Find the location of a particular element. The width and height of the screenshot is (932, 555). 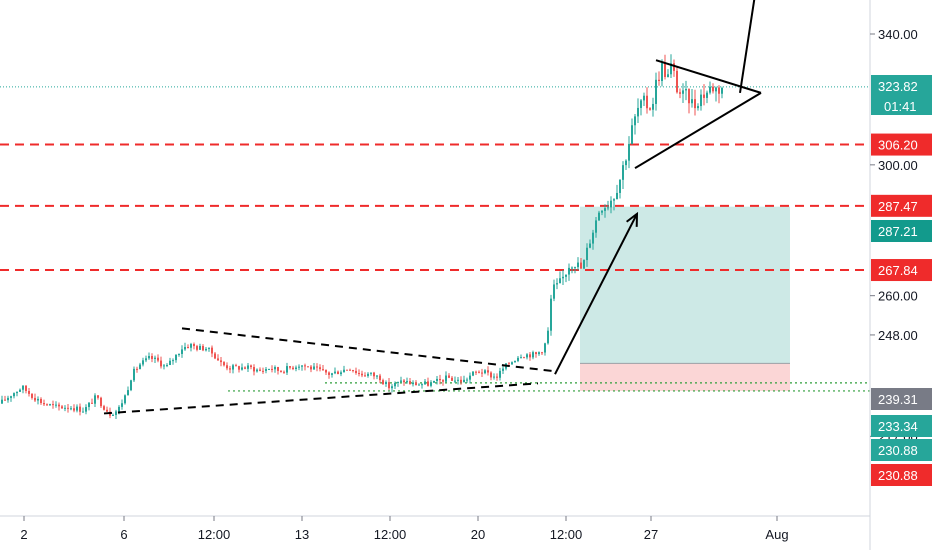

triangle-lower-trendline is located at coordinates (321, 398).